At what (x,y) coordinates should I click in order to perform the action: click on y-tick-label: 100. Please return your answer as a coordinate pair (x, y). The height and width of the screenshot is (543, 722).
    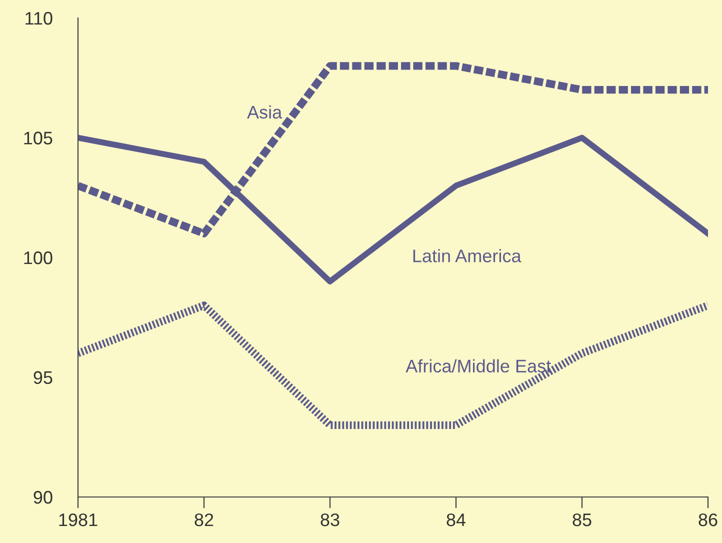
    Looking at the image, I should click on (38, 257).